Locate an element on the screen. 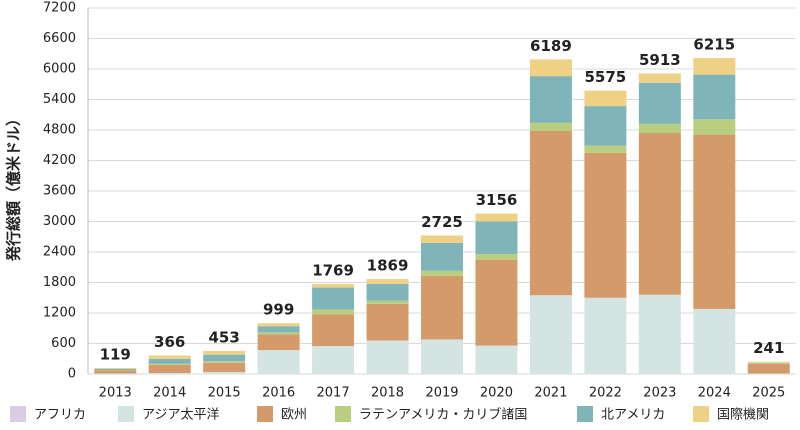  legend-label: ラテンアメリカ・カリブ諸国 is located at coordinates (443, 415).